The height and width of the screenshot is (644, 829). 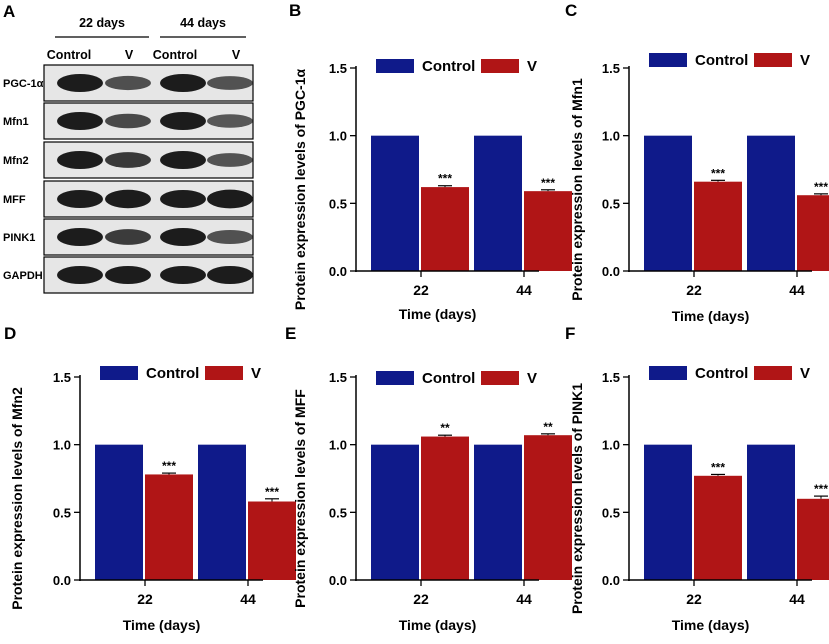 I want to click on blot-protein-label: PGC-1α, so click(x=23, y=84).